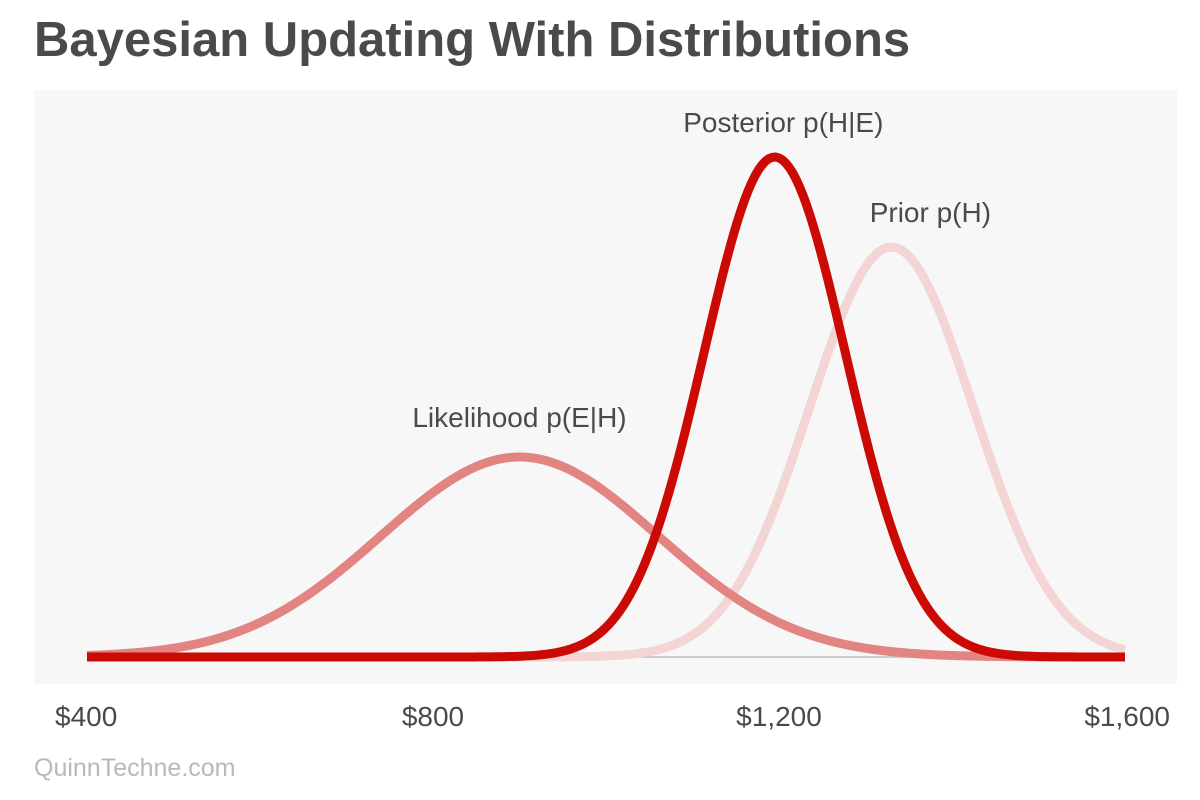  I want to click on x-tick-label: $400, so click(86, 716).